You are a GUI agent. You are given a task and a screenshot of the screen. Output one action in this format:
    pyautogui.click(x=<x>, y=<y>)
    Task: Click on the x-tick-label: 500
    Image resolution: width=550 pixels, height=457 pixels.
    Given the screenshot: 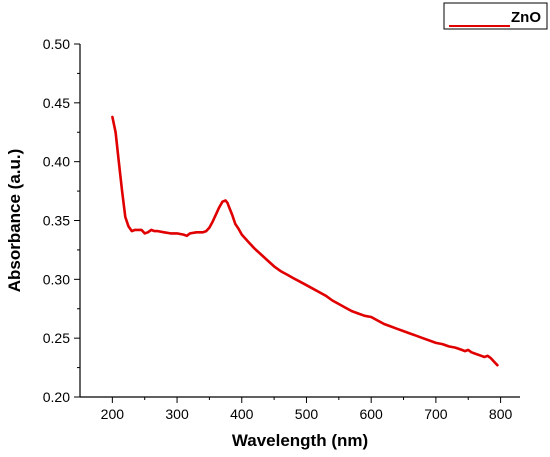 What is the action you would take?
    pyautogui.click(x=307, y=414)
    